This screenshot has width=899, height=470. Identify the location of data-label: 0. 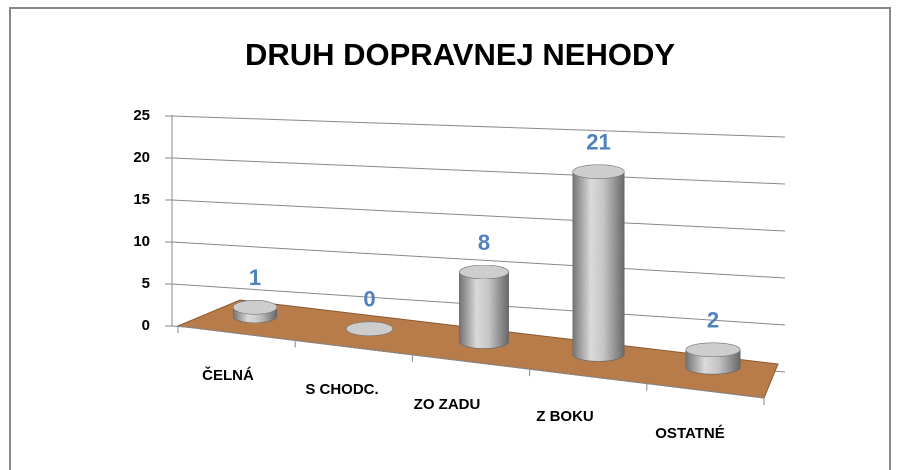
(369, 299).